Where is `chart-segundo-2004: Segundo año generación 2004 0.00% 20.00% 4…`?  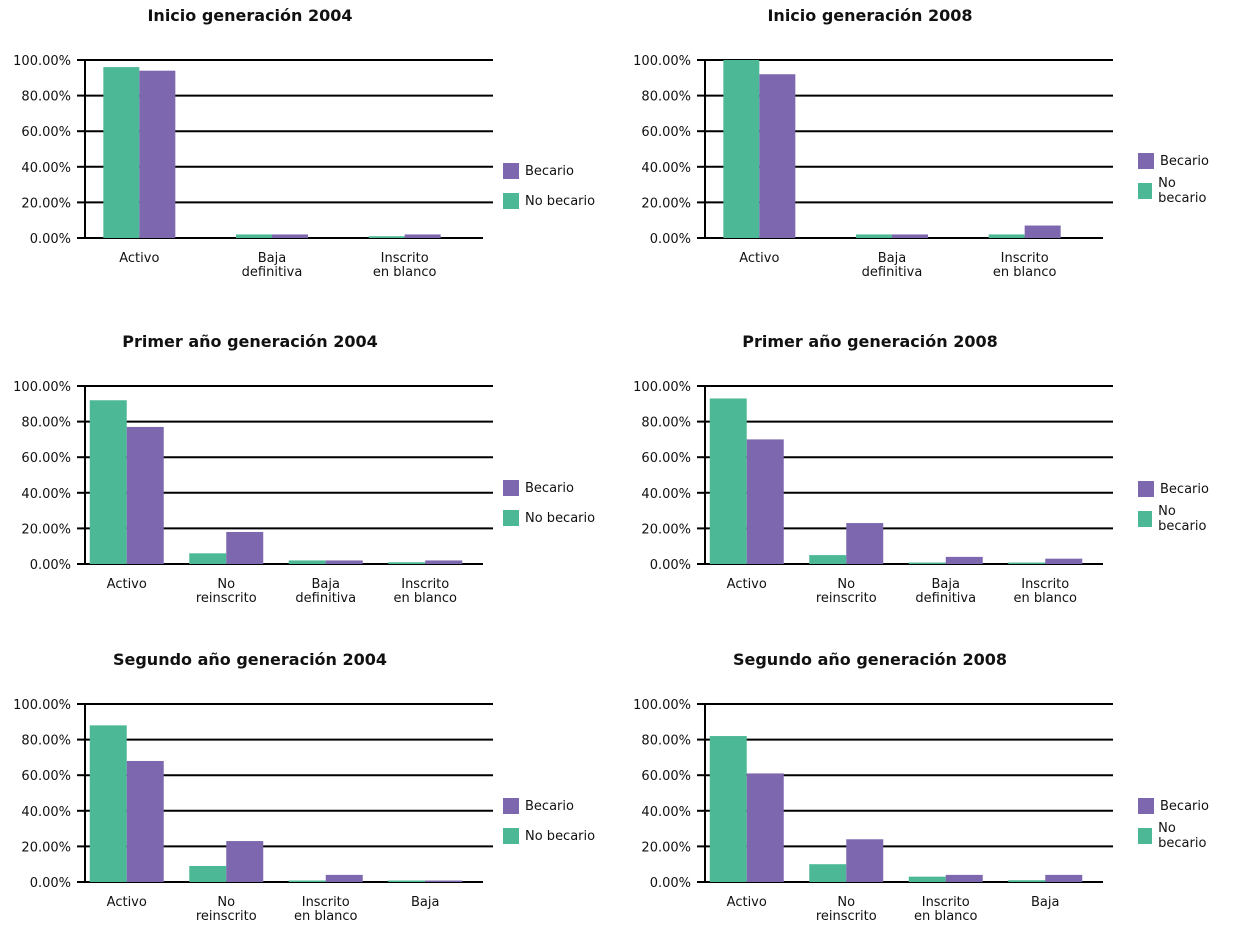 chart-segundo-2004: Segundo año generación 2004 0.00% 20.00% 4… is located at coordinates (300, 789).